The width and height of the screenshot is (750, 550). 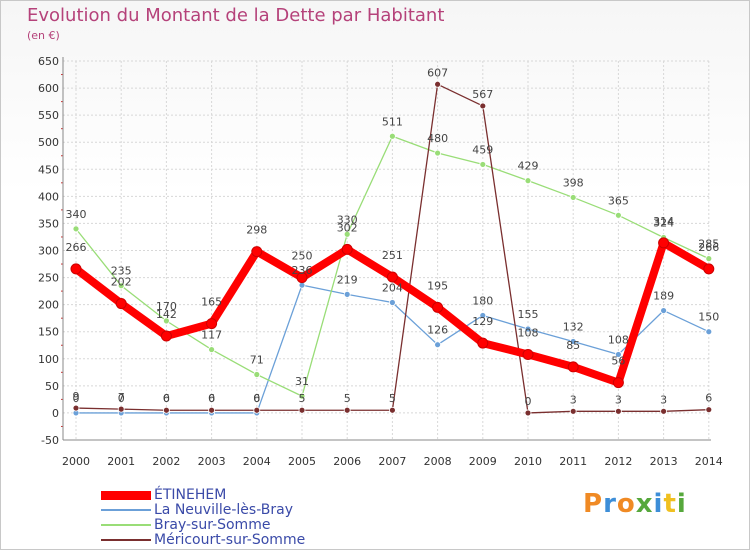 What do you see at coordinates (392, 461) in the screenshot?
I see `x-tick-label: 2007` at bounding box center [392, 461].